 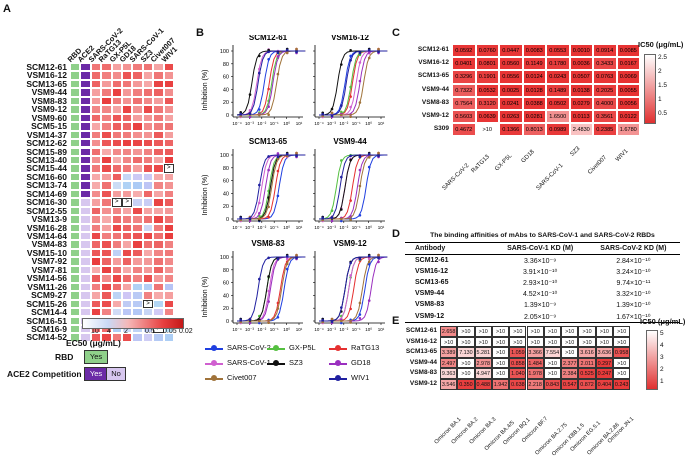 What do you see at coordinates (652, 360) in the screenshot?
I see `e-colorbar` at bounding box center [652, 360].